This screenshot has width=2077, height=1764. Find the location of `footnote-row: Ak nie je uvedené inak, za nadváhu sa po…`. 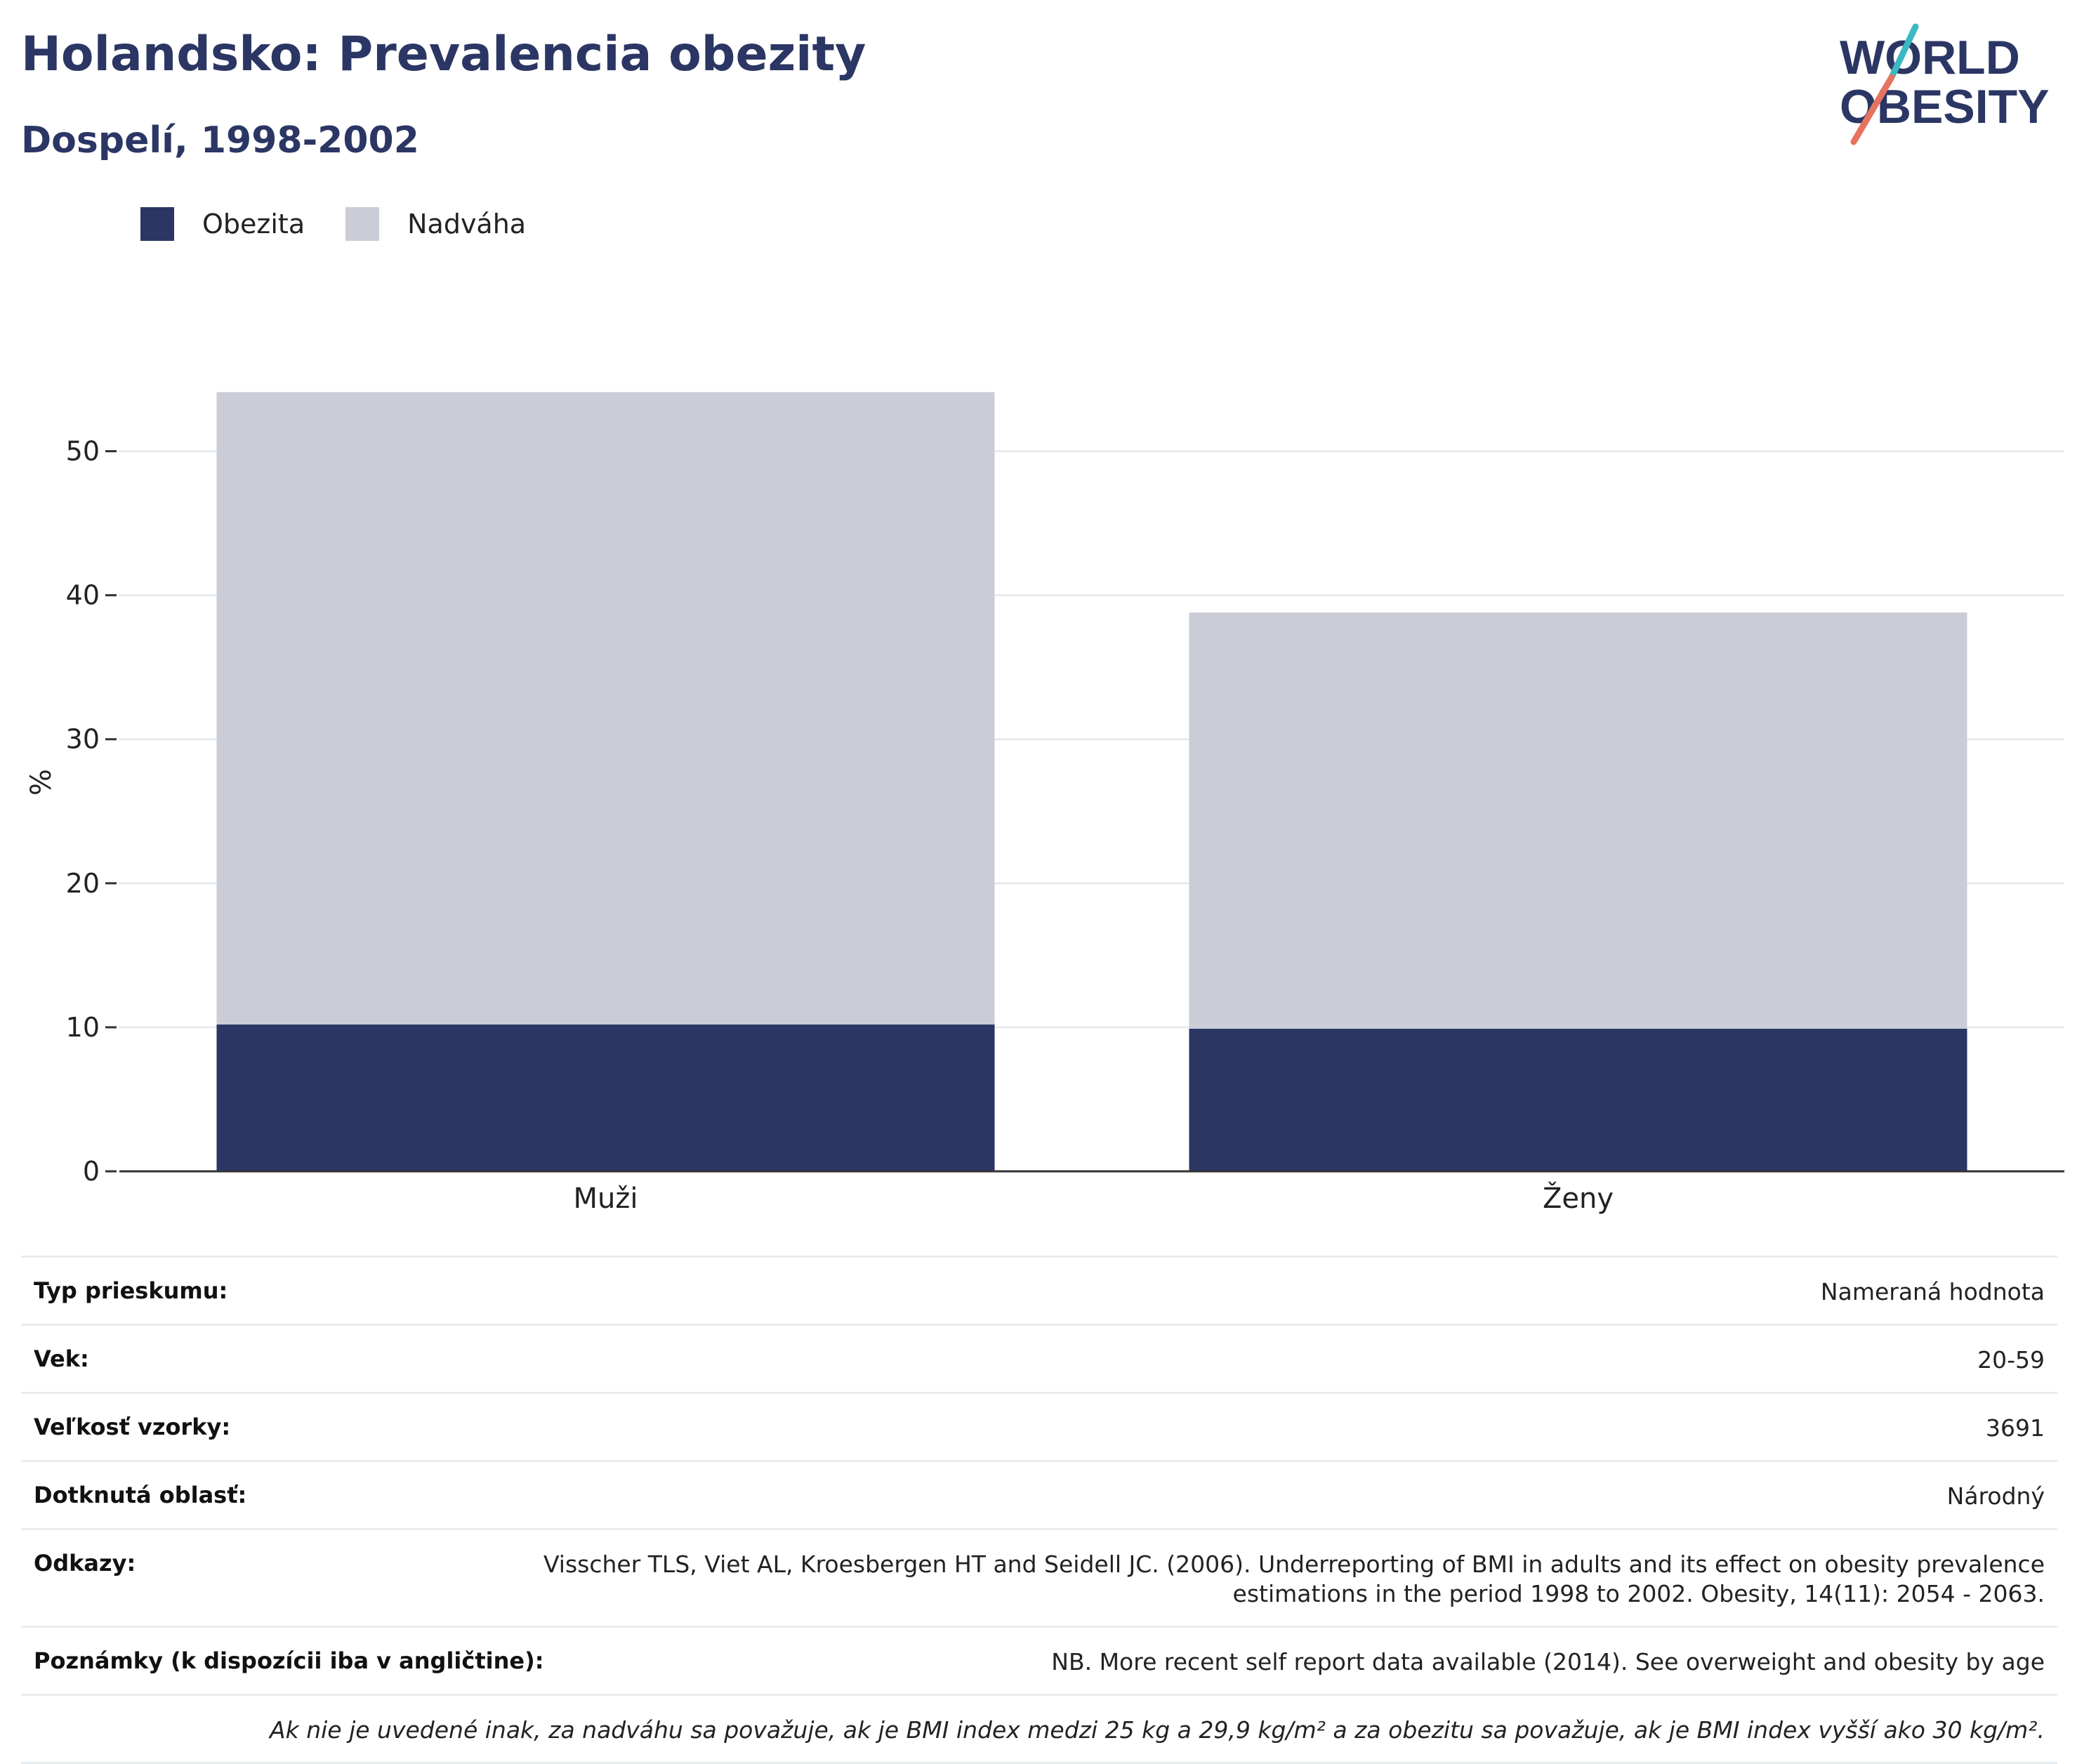

footnote-row: Ak nie je uvedené inak, za nadváhu sa po… is located at coordinates (1039, 1729).